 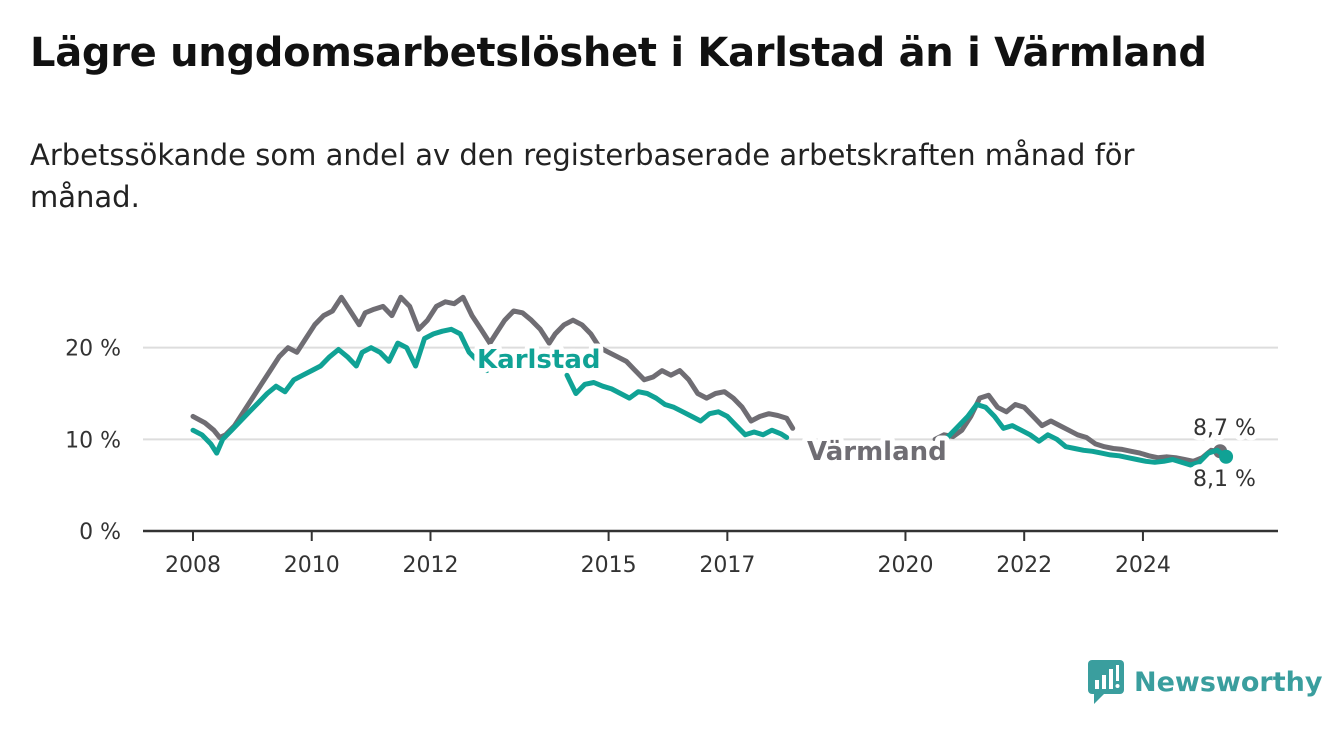 What do you see at coordinates (727, 565) in the screenshot?
I see `x-tick-label: 2017` at bounding box center [727, 565].